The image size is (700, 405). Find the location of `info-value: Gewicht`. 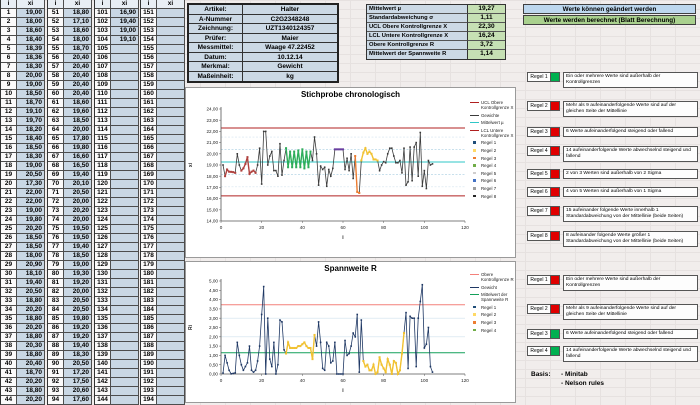

info-value: Gewicht is located at coordinates (290, 67).